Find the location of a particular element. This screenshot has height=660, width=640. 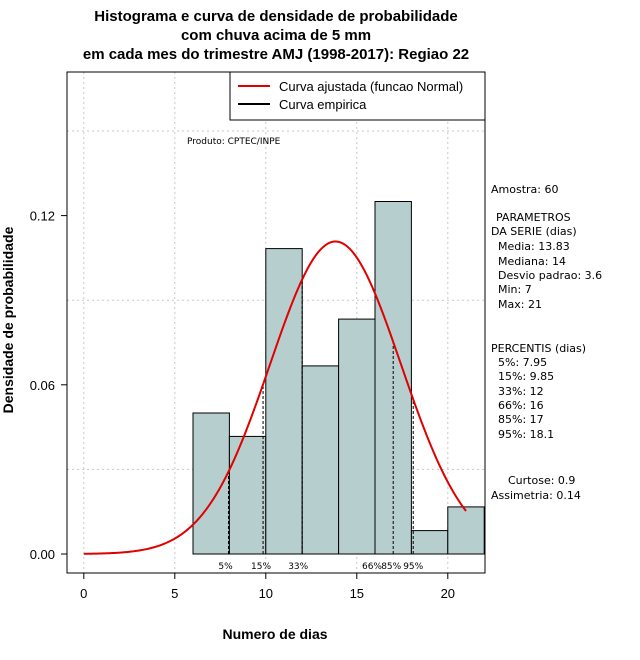

stat-params-title-2: DA SERIE (dias) is located at coordinates (534, 231).